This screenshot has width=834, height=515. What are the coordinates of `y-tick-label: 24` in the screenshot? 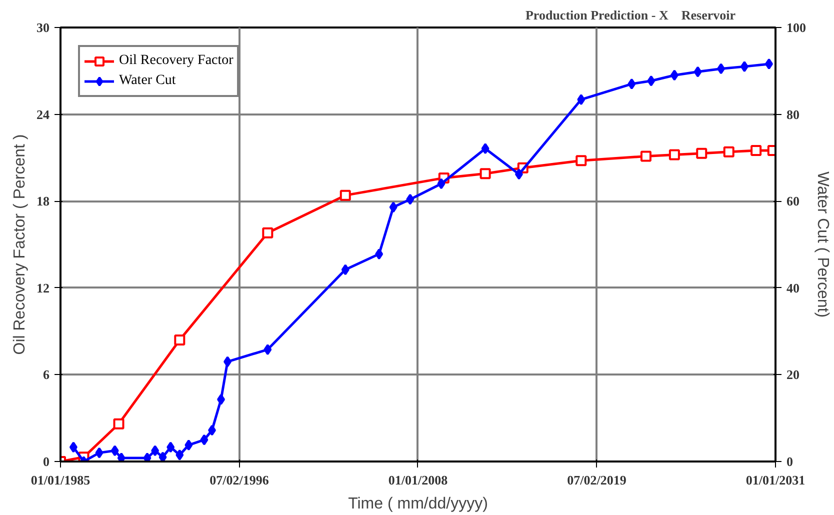 It's located at (43, 114).